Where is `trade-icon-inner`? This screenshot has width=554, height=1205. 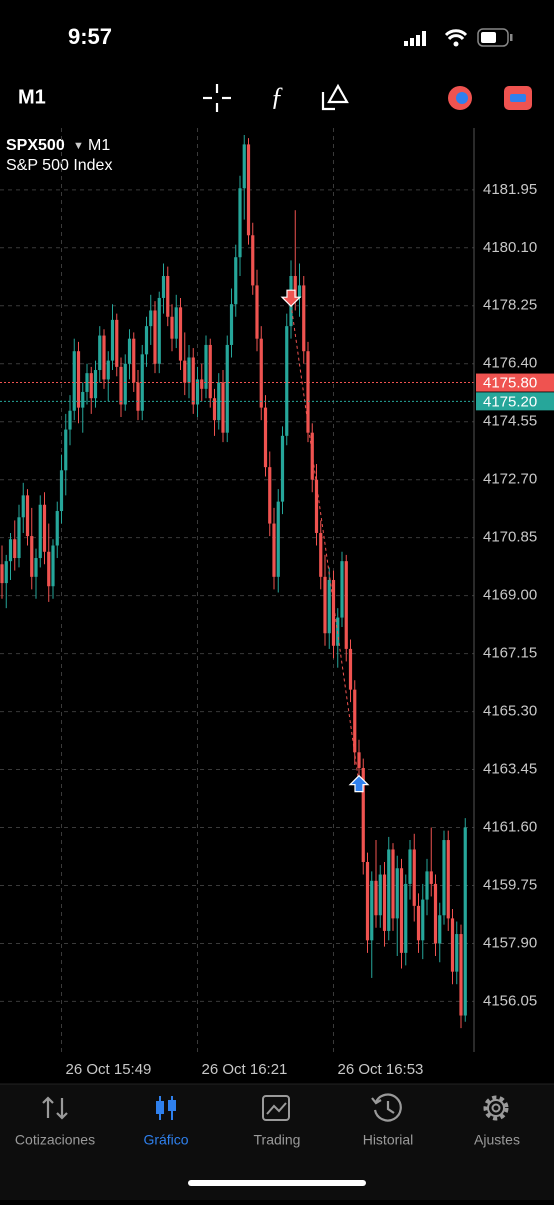 trade-icon-inner is located at coordinates (462, 98).